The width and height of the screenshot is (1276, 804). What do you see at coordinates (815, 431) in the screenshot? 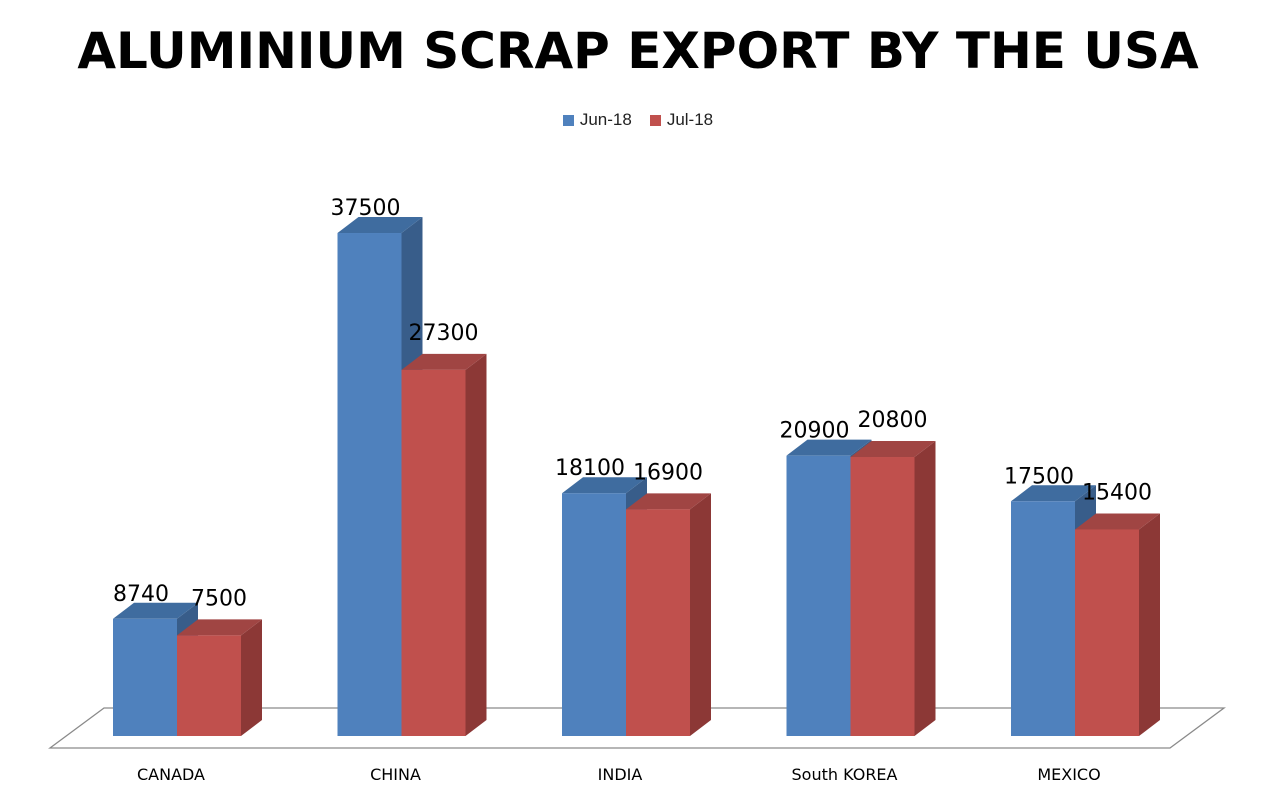
I see `data-label-south-korea-series-1: 20900` at bounding box center [815, 431].